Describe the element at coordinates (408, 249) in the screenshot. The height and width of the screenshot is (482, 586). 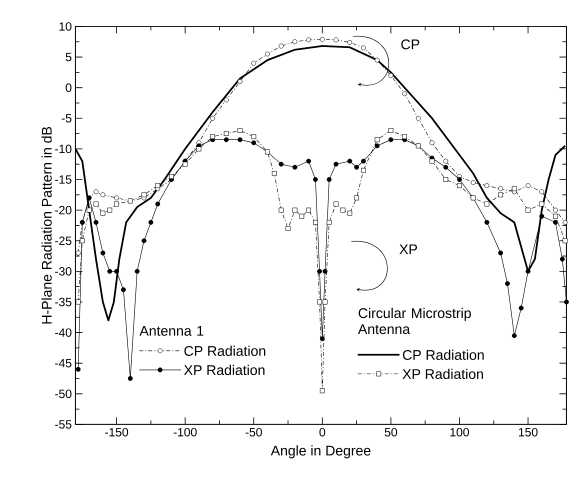
I see `annotation: XP` at that location.